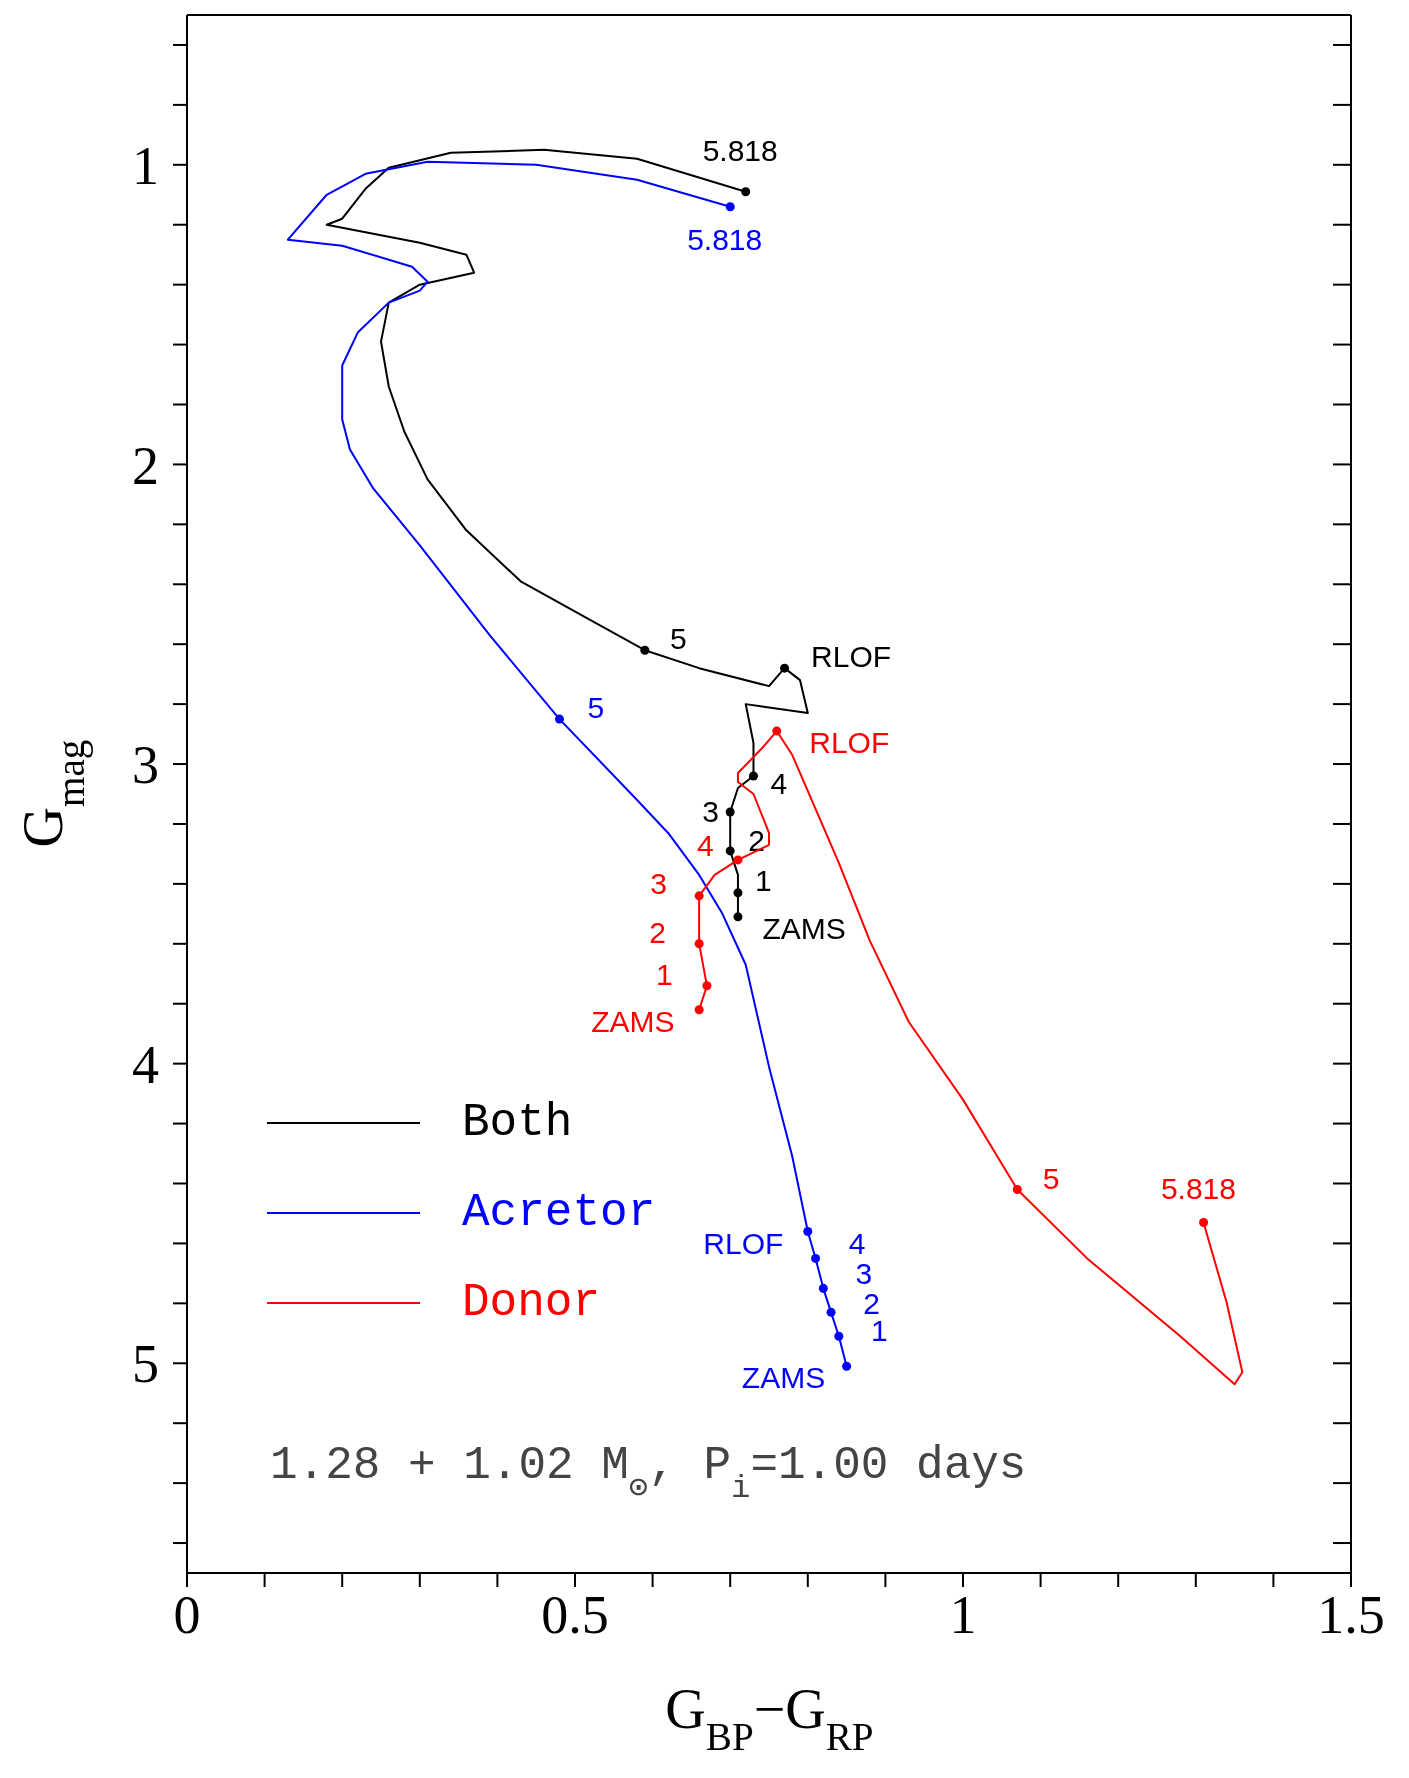  Describe the element at coordinates (657, 932) in the screenshot. I see `annotation: 2` at that location.